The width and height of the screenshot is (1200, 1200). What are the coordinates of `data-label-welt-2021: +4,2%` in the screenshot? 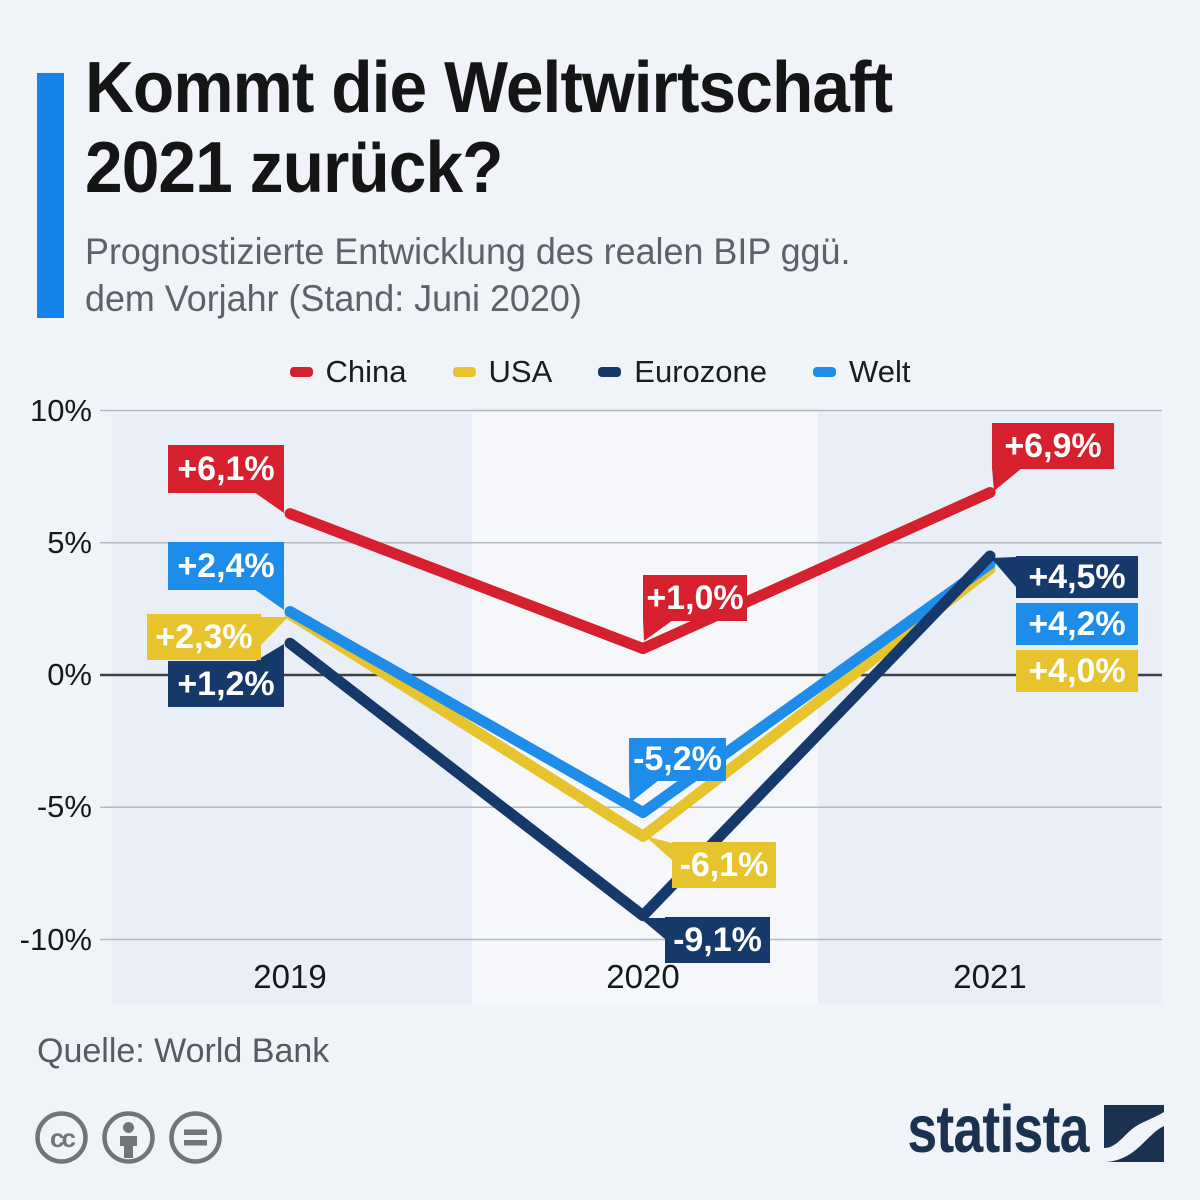 It's located at (1077, 624).